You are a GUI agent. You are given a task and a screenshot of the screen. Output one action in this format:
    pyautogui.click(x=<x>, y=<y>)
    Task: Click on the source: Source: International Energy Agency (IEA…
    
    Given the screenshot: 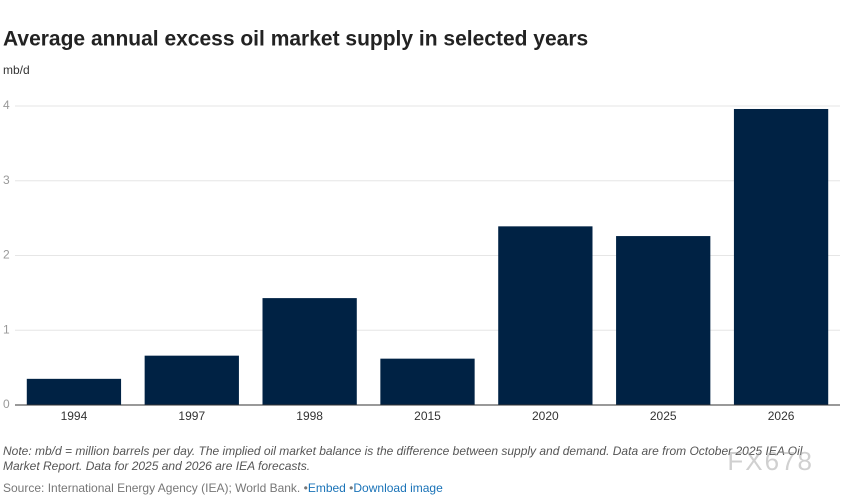 What is the action you would take?
    pyautogui.click(x=152, y=488)
    